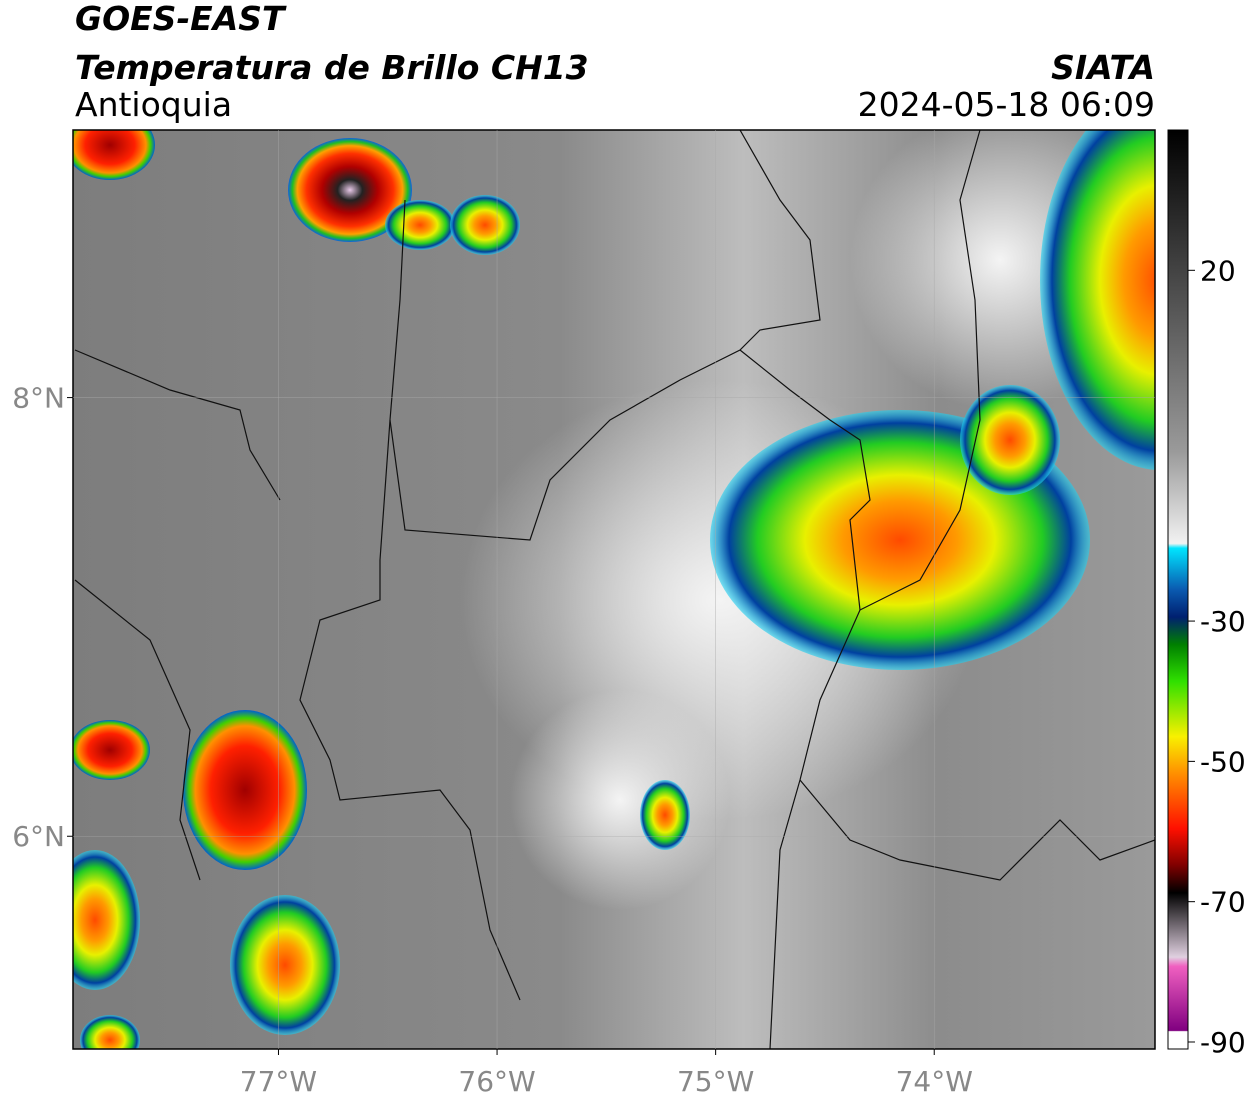  Describe the element at coordinates (278, 1081) in the screenshot. I see `x-tick-label: 77°W` at that location.